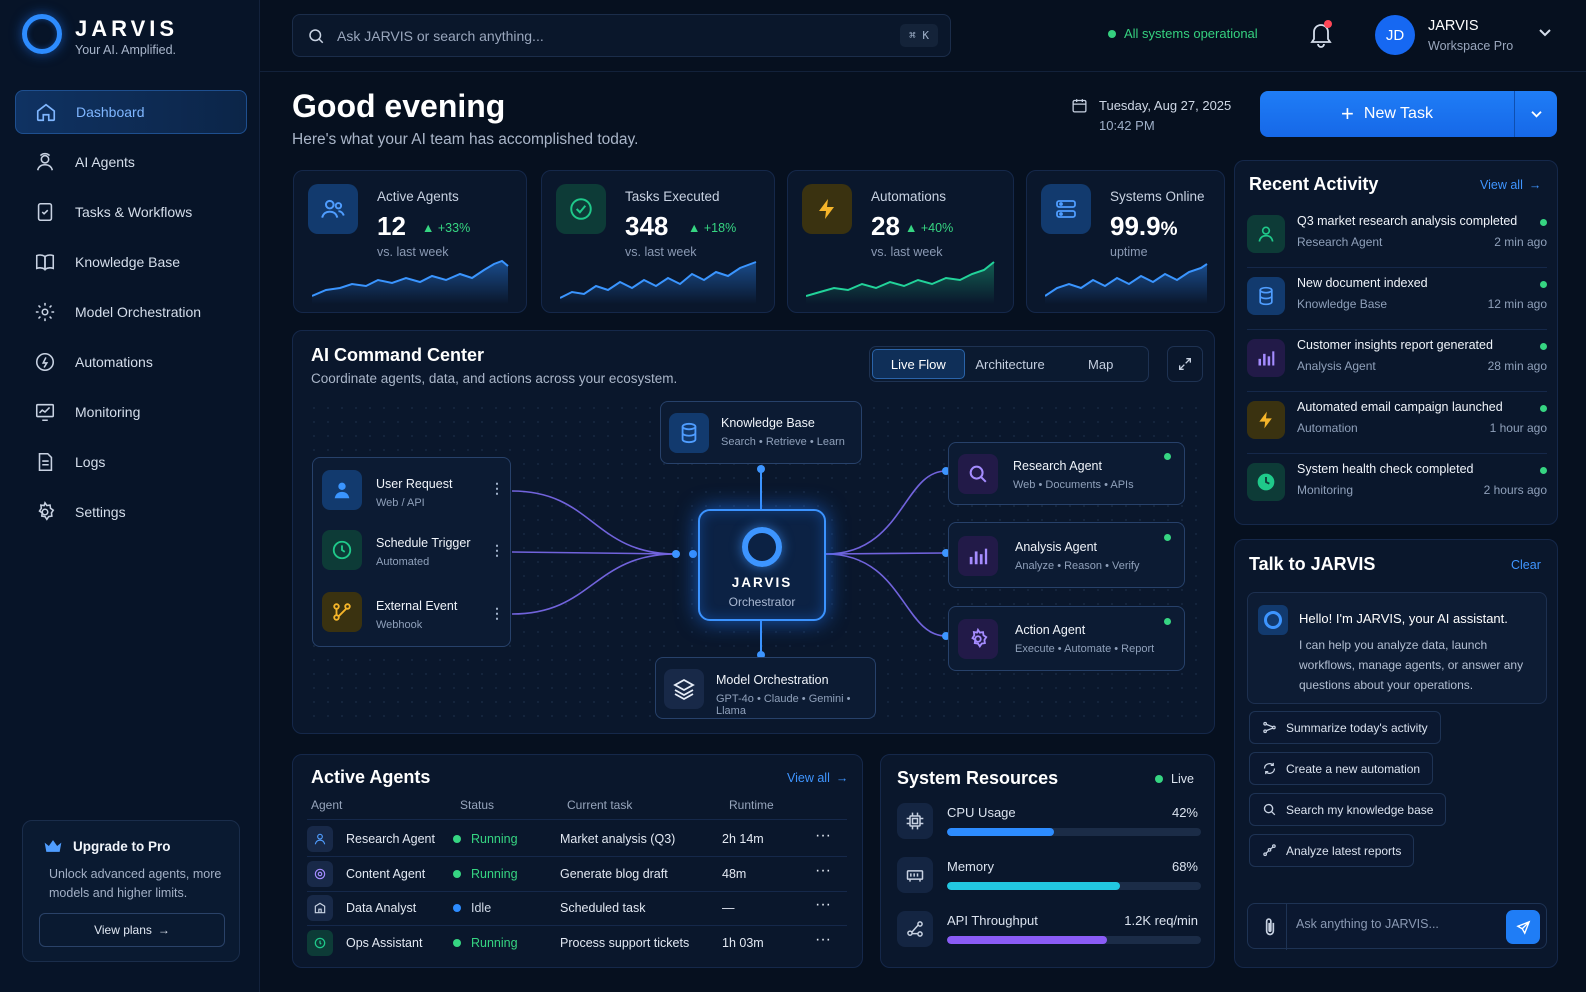  I want to click on cpu-icon, so click(915, 821).